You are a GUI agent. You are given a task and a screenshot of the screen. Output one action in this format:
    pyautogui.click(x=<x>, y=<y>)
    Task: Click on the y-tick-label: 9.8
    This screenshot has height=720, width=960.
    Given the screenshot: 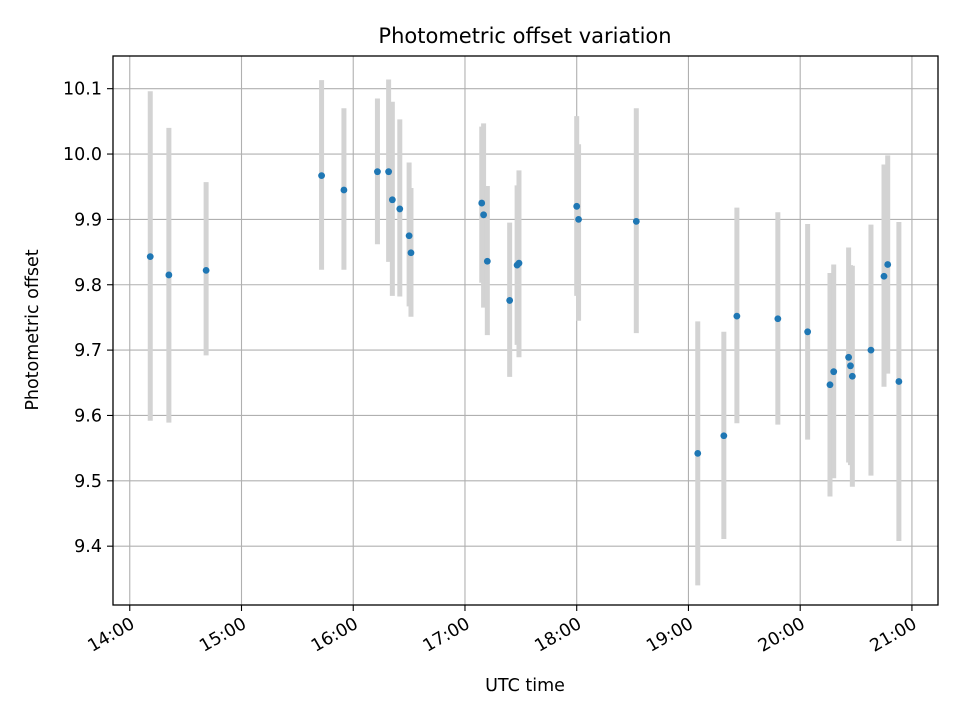 What is the action you would take?
    pyautogui.click(x=88, y=286)
    